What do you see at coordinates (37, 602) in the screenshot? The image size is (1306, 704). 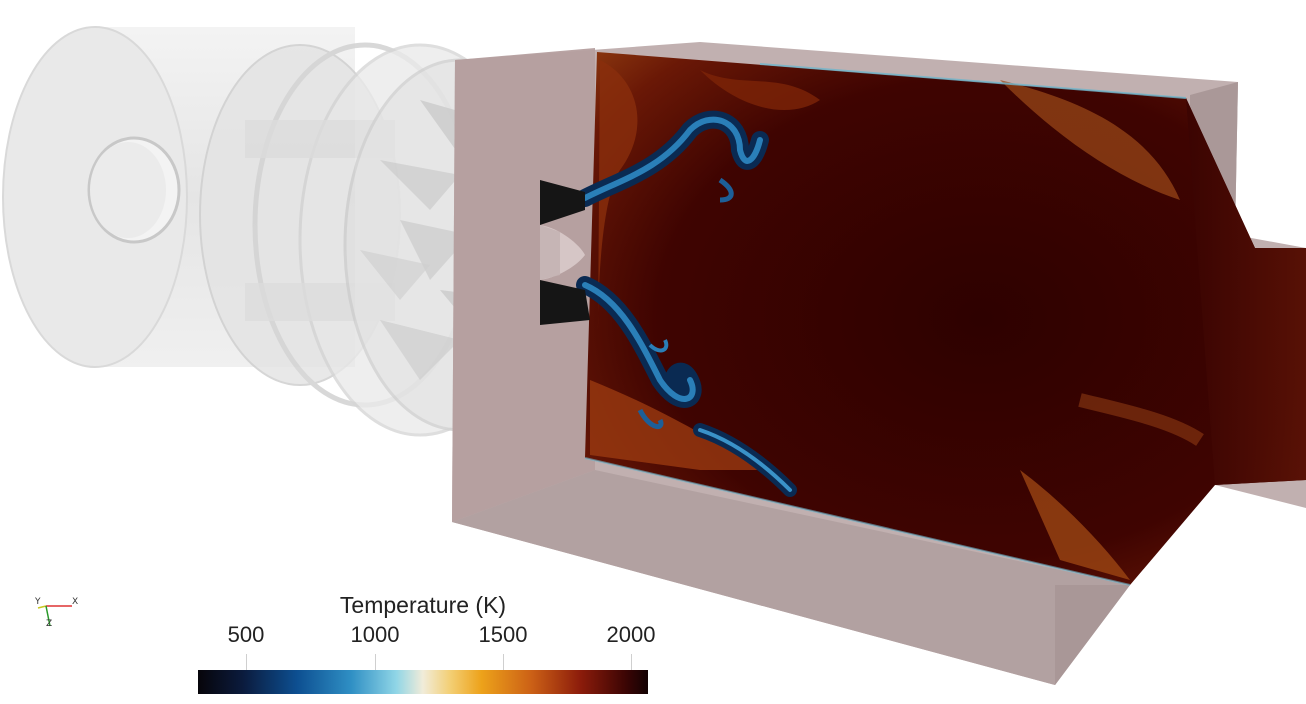 I see `y-axis-label: Y` at bounding box center [37, 602].